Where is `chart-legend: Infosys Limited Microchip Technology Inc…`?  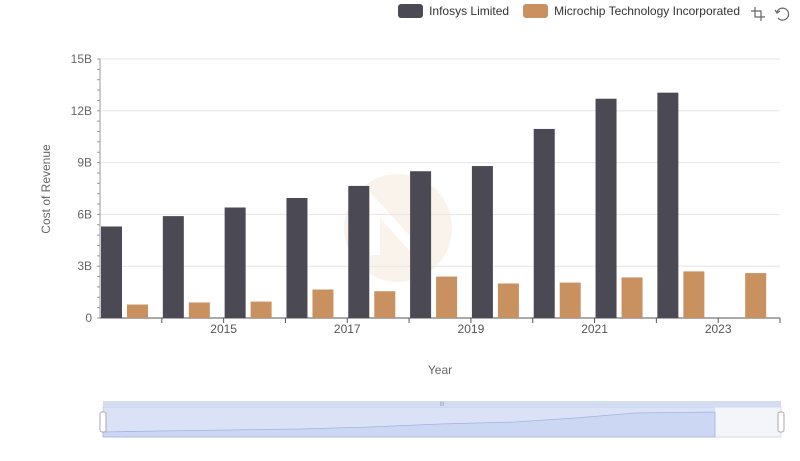 chart-legend: Infosys Limited Microchip Technology Inc… is located at coordinates (569, 11).